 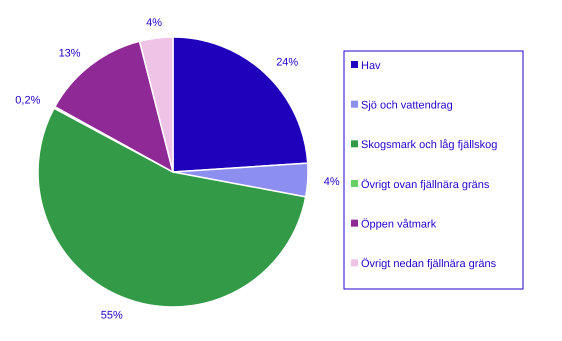 What do you see at coordinates (407, 106) in the screenshot?
I see `legend-label: Sjö och vattendrag` at bounding box center [407, 106].